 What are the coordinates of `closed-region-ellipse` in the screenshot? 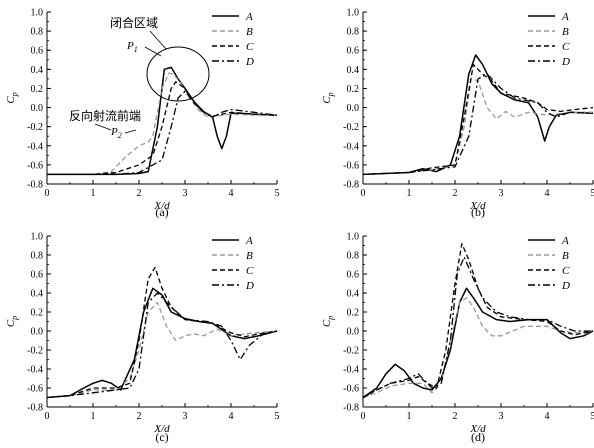 It's located at (178, 74).